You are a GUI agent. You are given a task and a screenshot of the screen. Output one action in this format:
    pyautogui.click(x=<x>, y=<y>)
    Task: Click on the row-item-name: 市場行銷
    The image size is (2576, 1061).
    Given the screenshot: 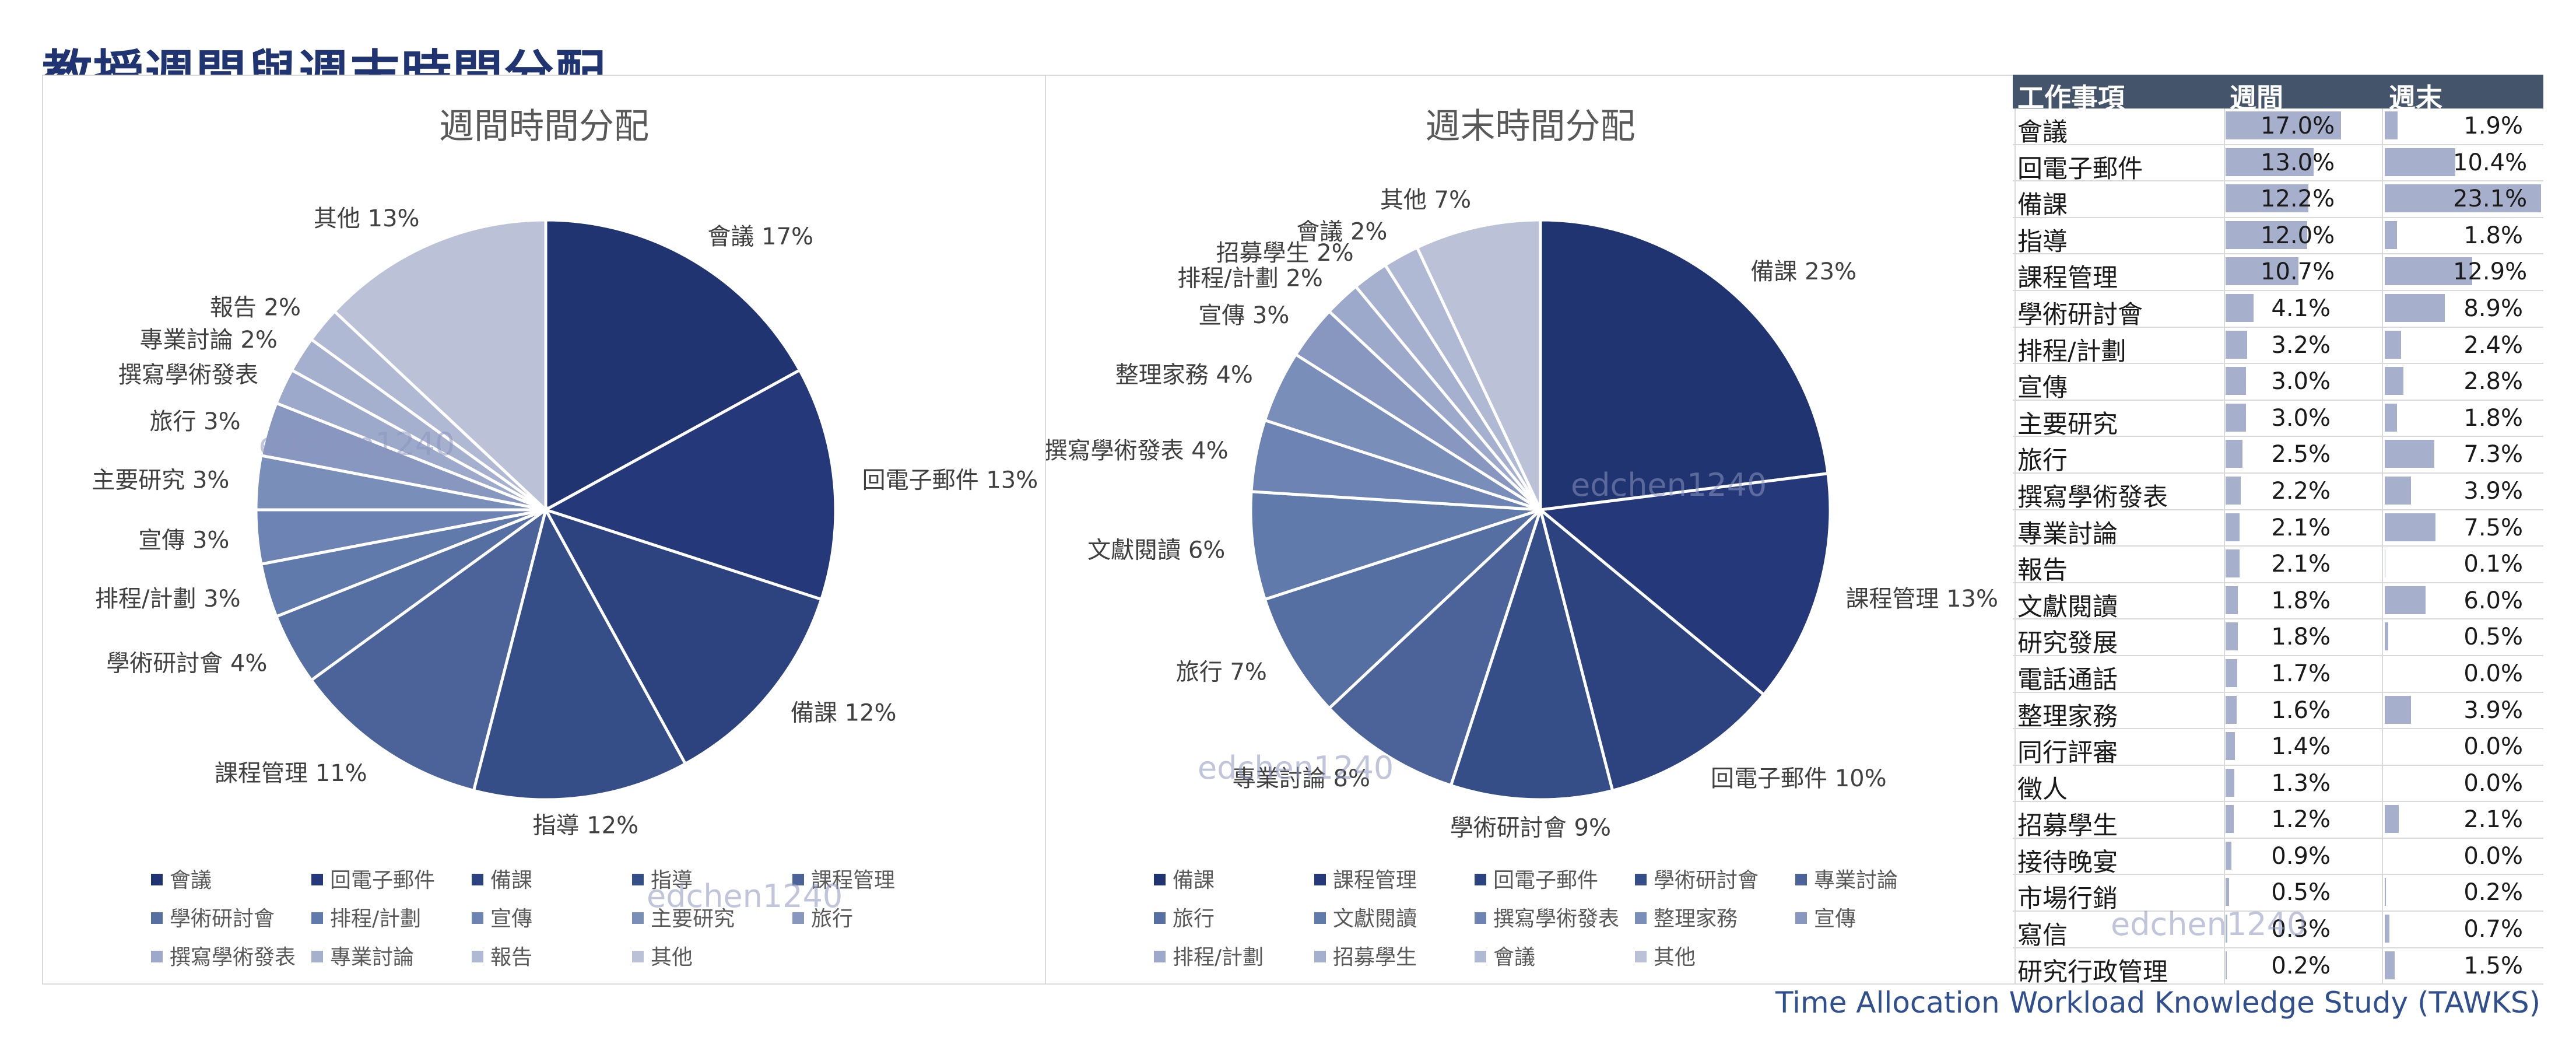 What is the action you would take?
    pyautogui.click(x=2067, y=899)
    